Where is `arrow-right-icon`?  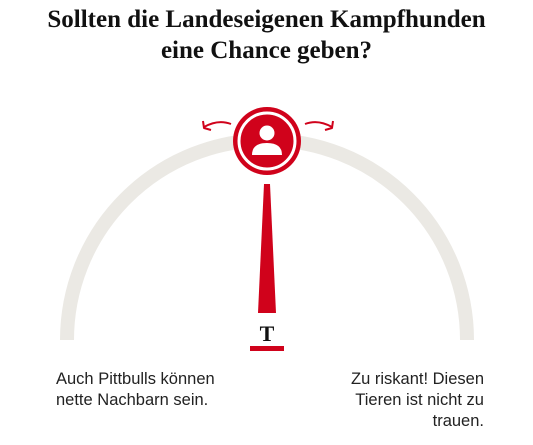
arrow-right-icon is located at coordinates (319, 125).